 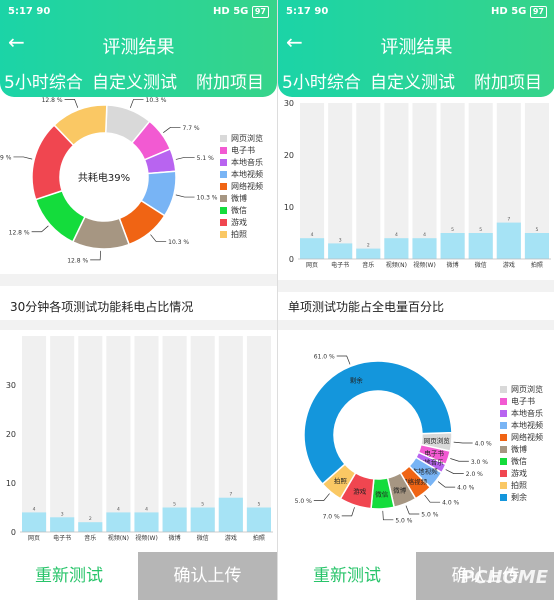 What do you see at coordinates (378, 422) in the screenshot?
I see `pie-slice` at bounding box center [378, 422].